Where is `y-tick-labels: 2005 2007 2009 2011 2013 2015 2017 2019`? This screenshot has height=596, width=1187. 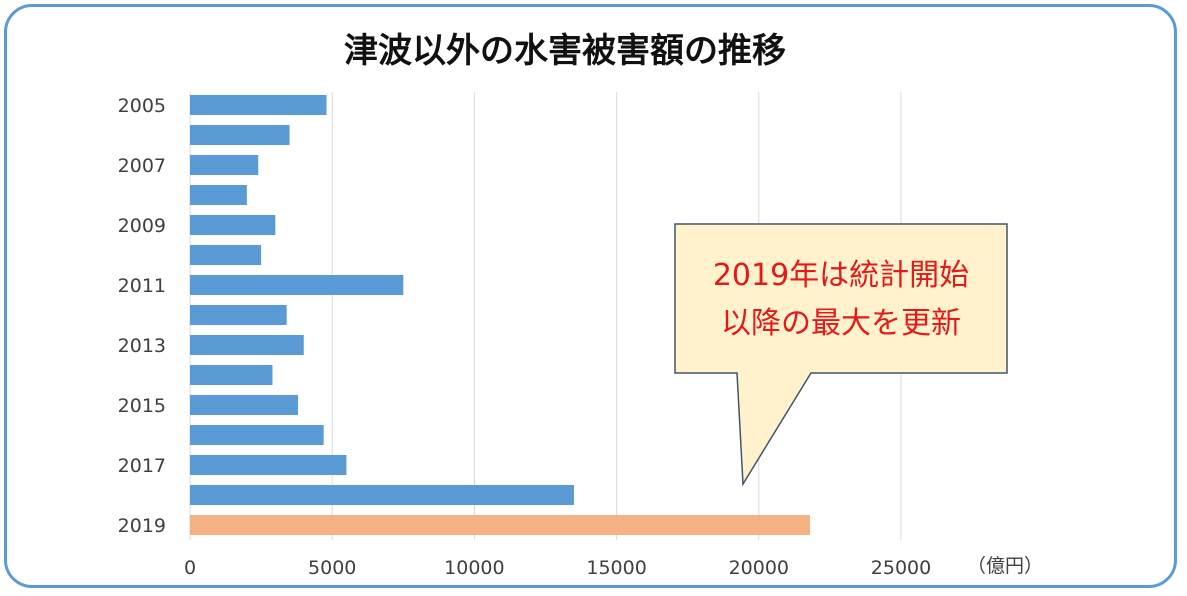
y-tick-labels: 2005 2007 2009 2011 2013 2015 2017 2019 is located at coordinates (142, 316).